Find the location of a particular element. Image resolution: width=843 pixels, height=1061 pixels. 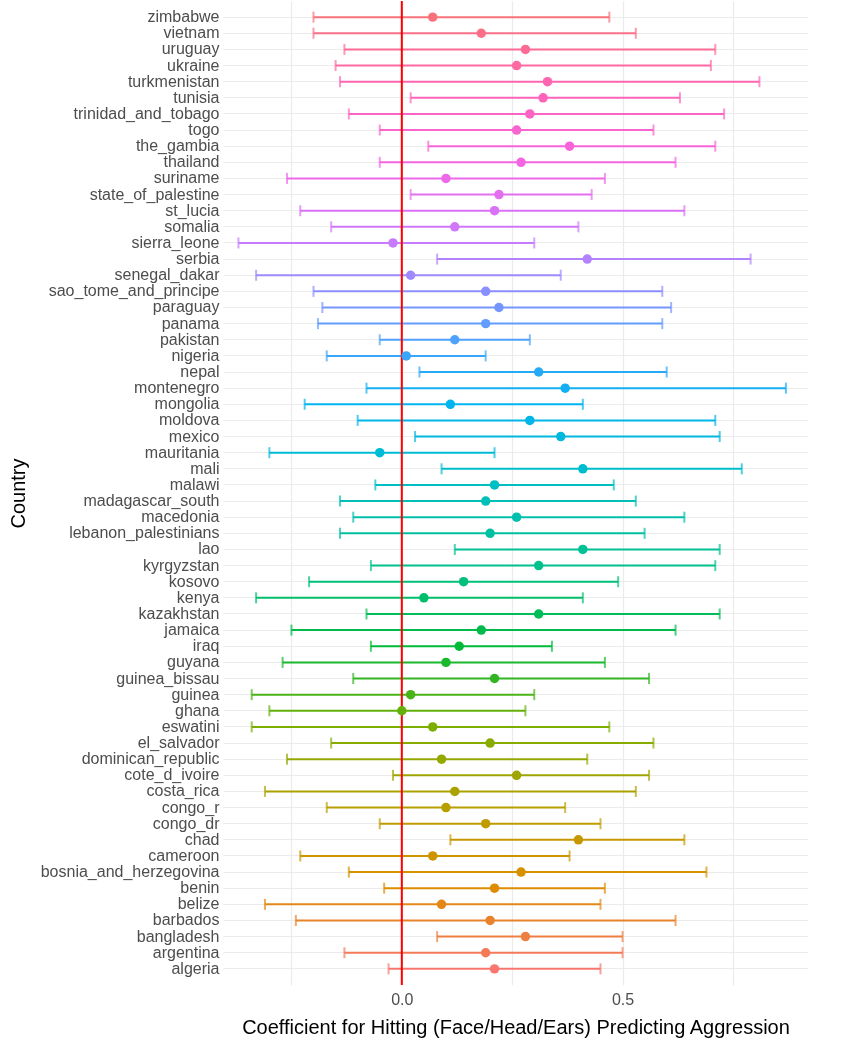

y-tick-label: guyana is located at coordinates (193, 662).